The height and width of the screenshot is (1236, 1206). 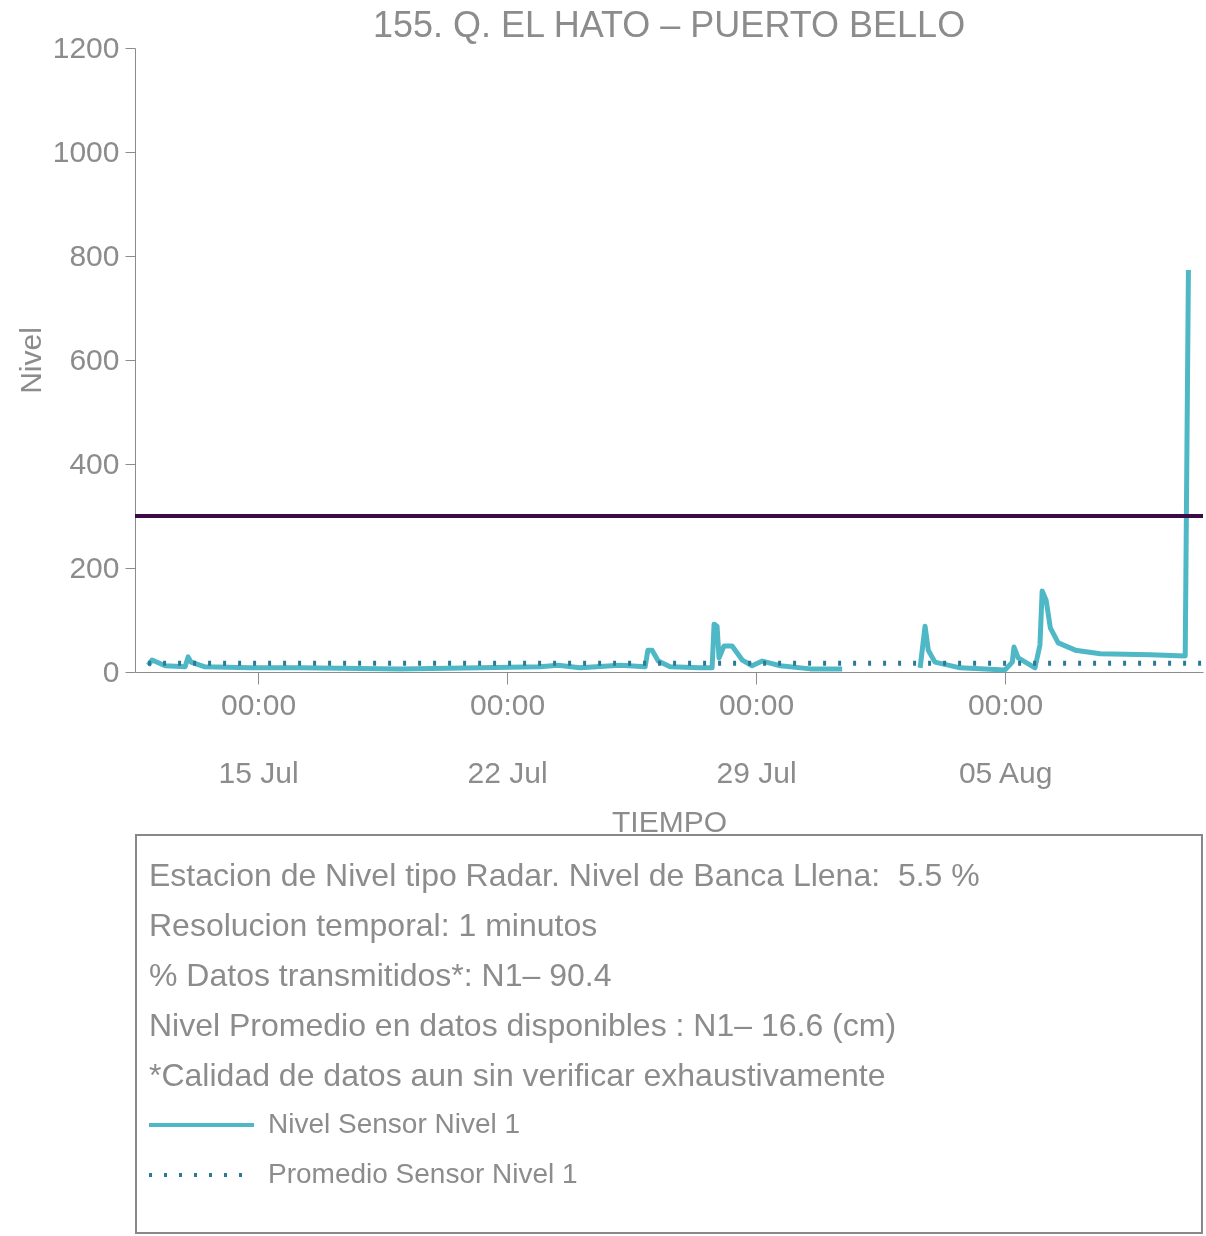 I want to click on text: Nivel Promedio en datos disponibles : N1– 16.6 (cm), so click(x=523, y=1025).